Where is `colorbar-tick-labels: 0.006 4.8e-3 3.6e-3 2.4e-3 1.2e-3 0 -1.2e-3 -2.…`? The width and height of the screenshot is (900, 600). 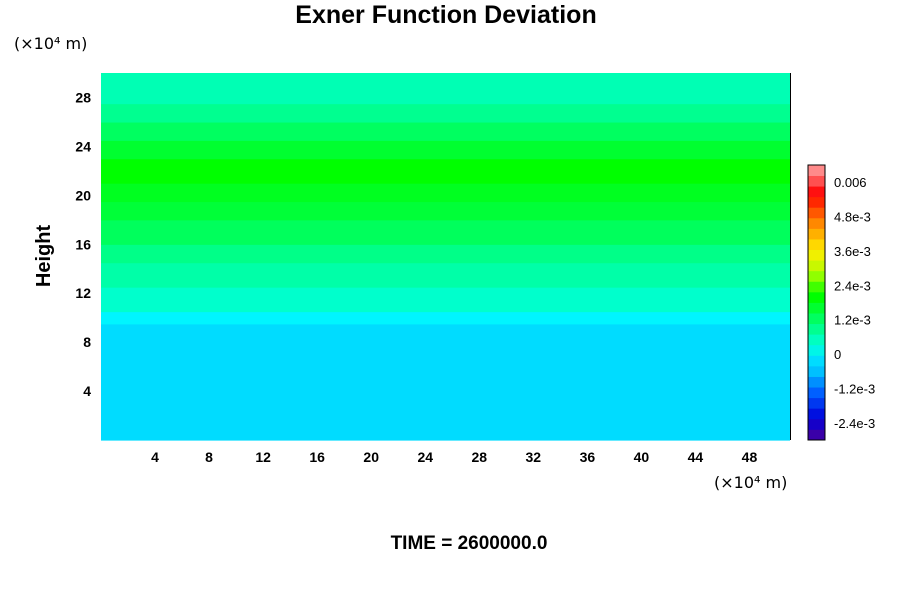
colorbar-tick-labels: 0.006 4.8e-3 3.6e-3 2.4e-3 1.2e-3 0 -1.2e-3 -2.… is located at coordinates (854, 303).